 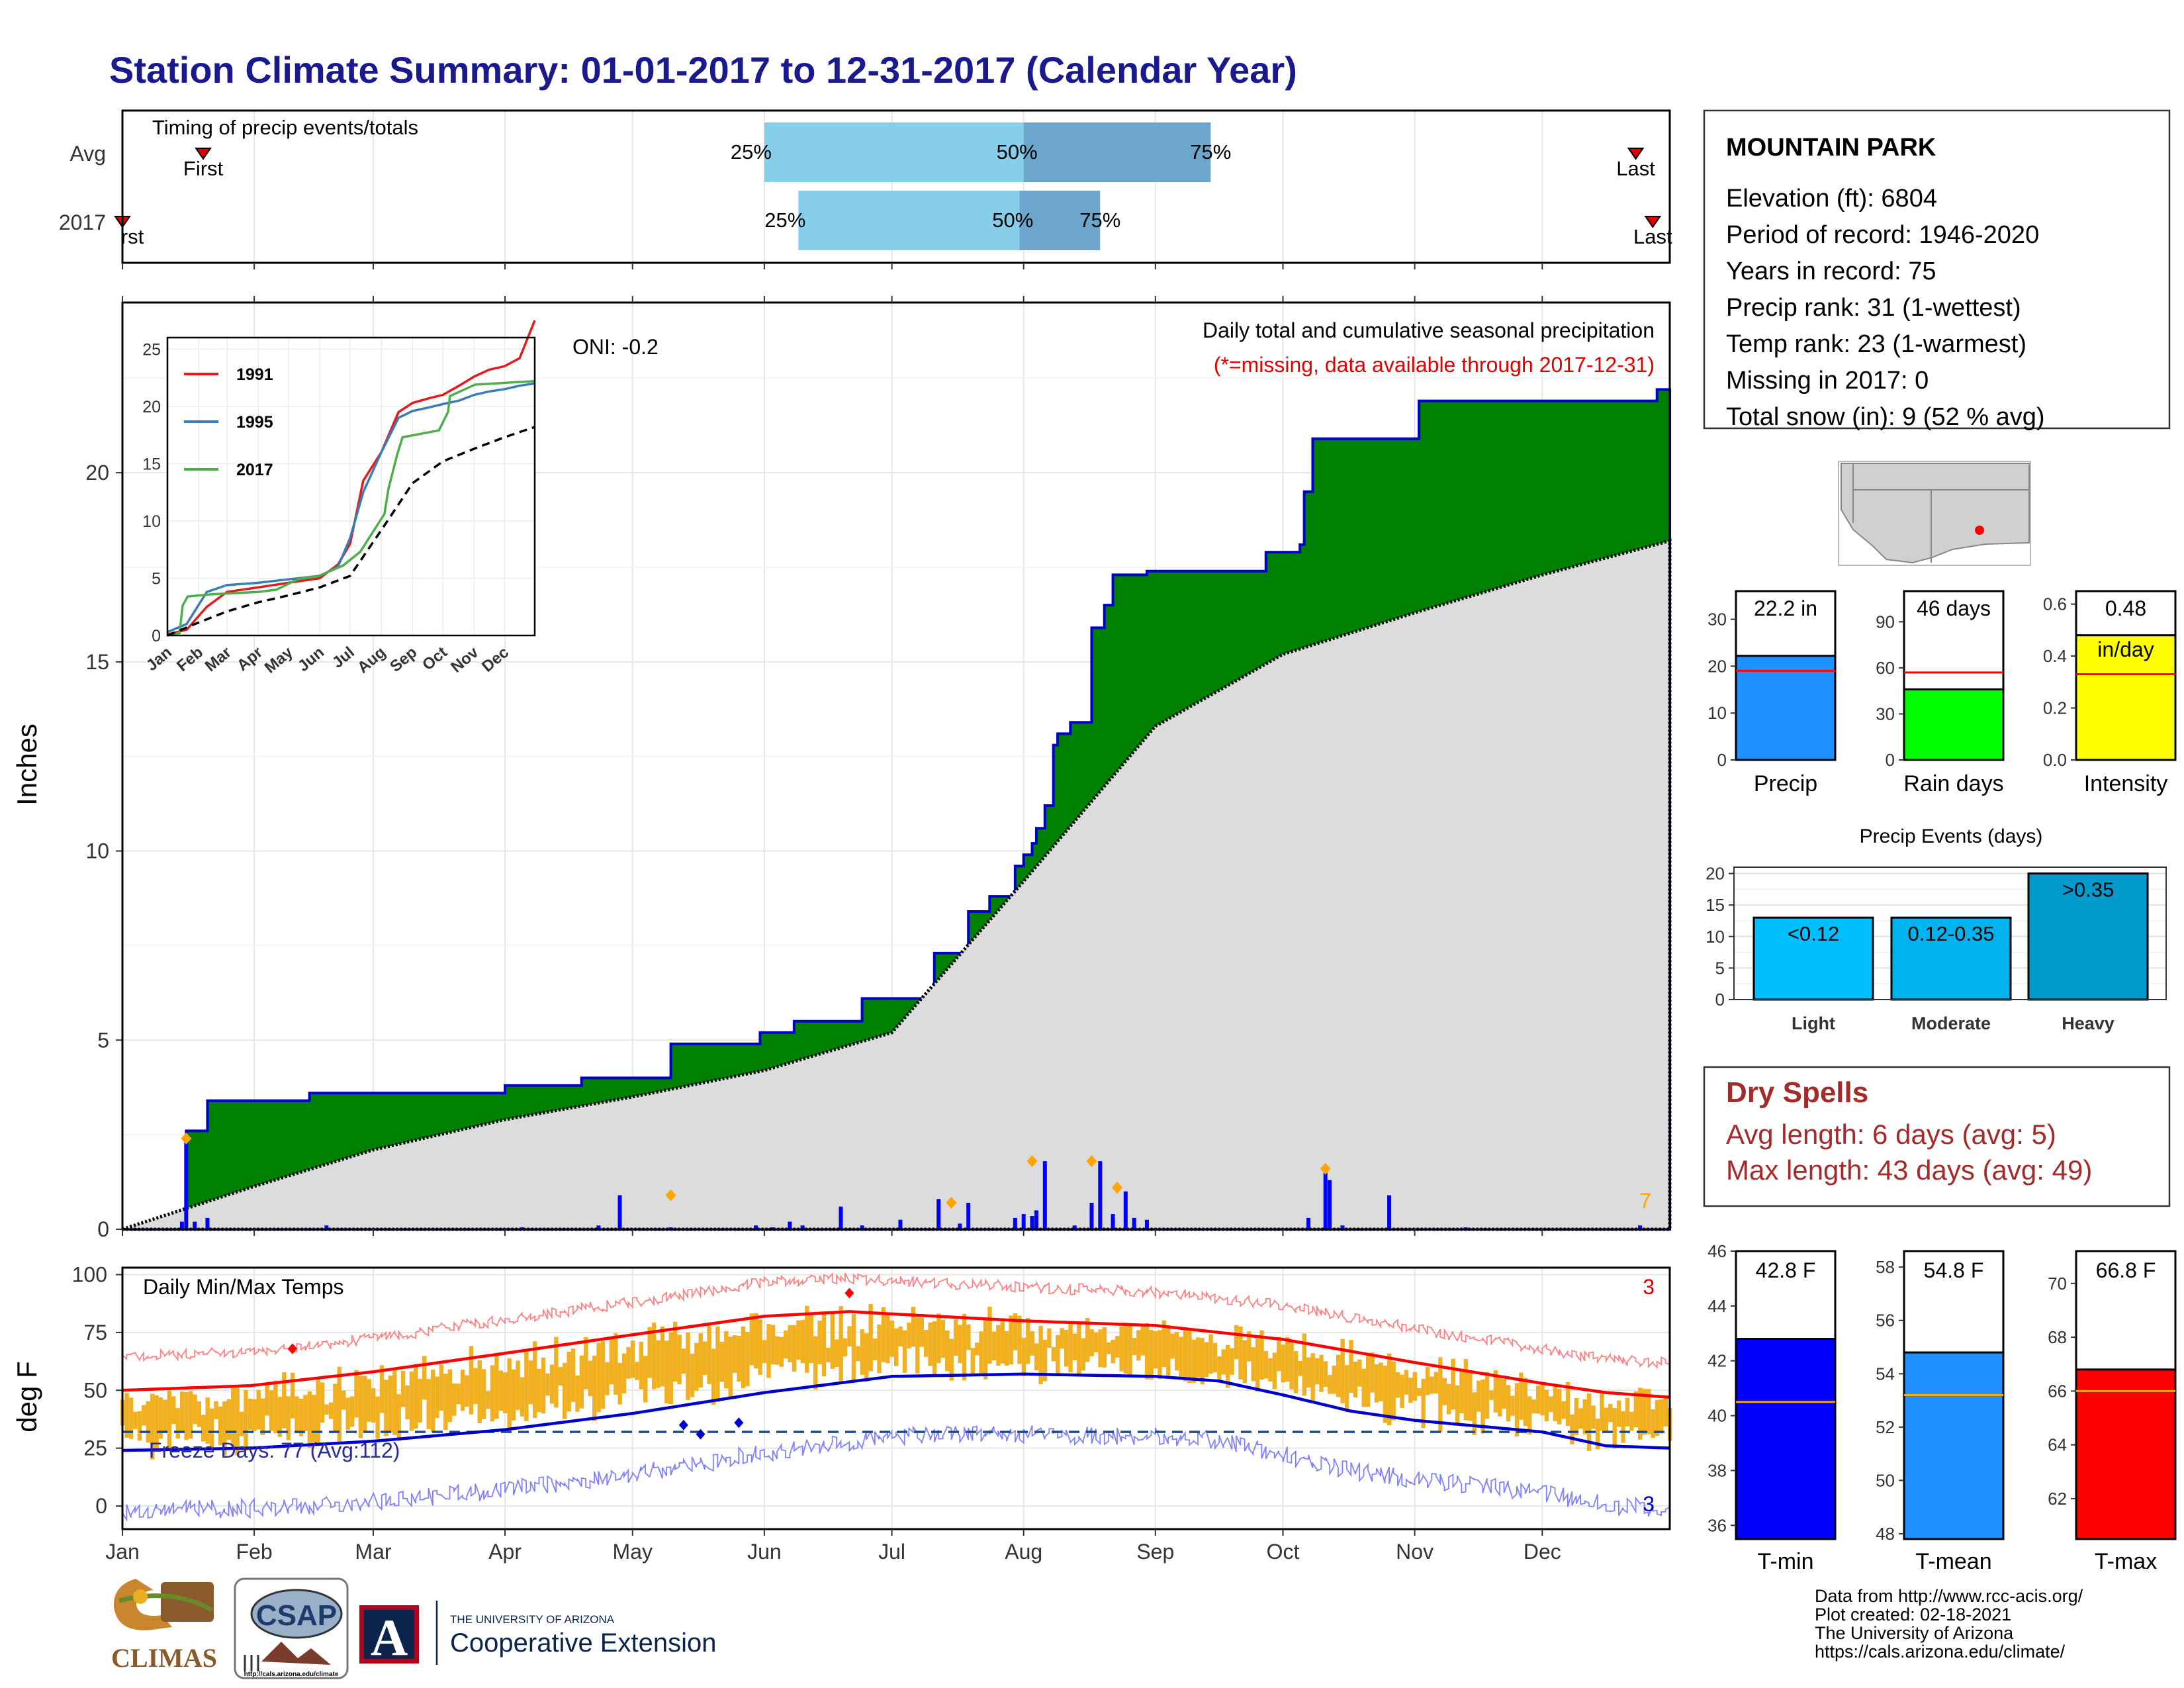 What do you see at coordinates (1715, 905) in the screenshot?
I see `events-tick-label: 15` at bounding box center [1715, 905].